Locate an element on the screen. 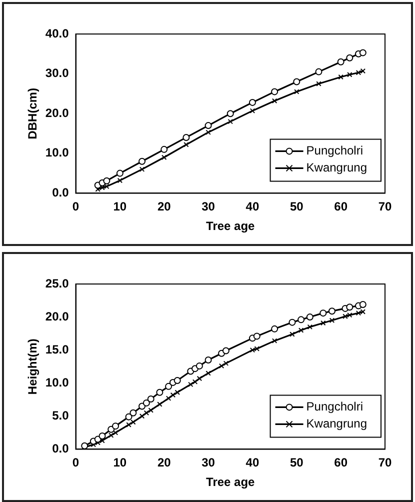 The height and width of the screenshot is (502, 415). y-tick-label: 5.0 is located at coordinates (61, 415).